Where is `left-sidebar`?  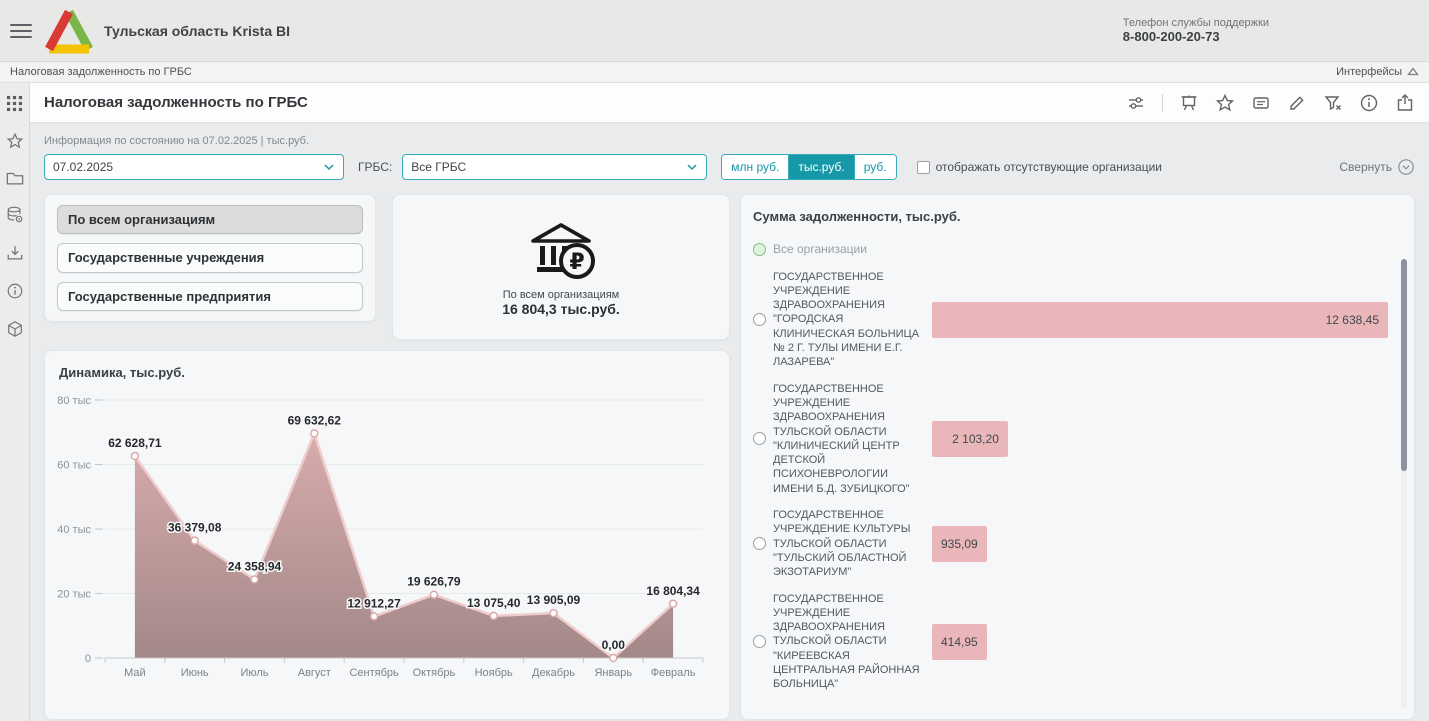
left-sidebar is located at coordinates (15, 402).